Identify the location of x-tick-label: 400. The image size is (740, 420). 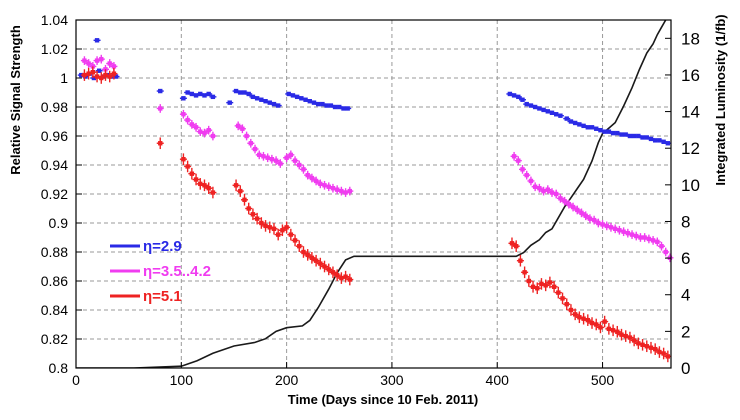
(498, 380).